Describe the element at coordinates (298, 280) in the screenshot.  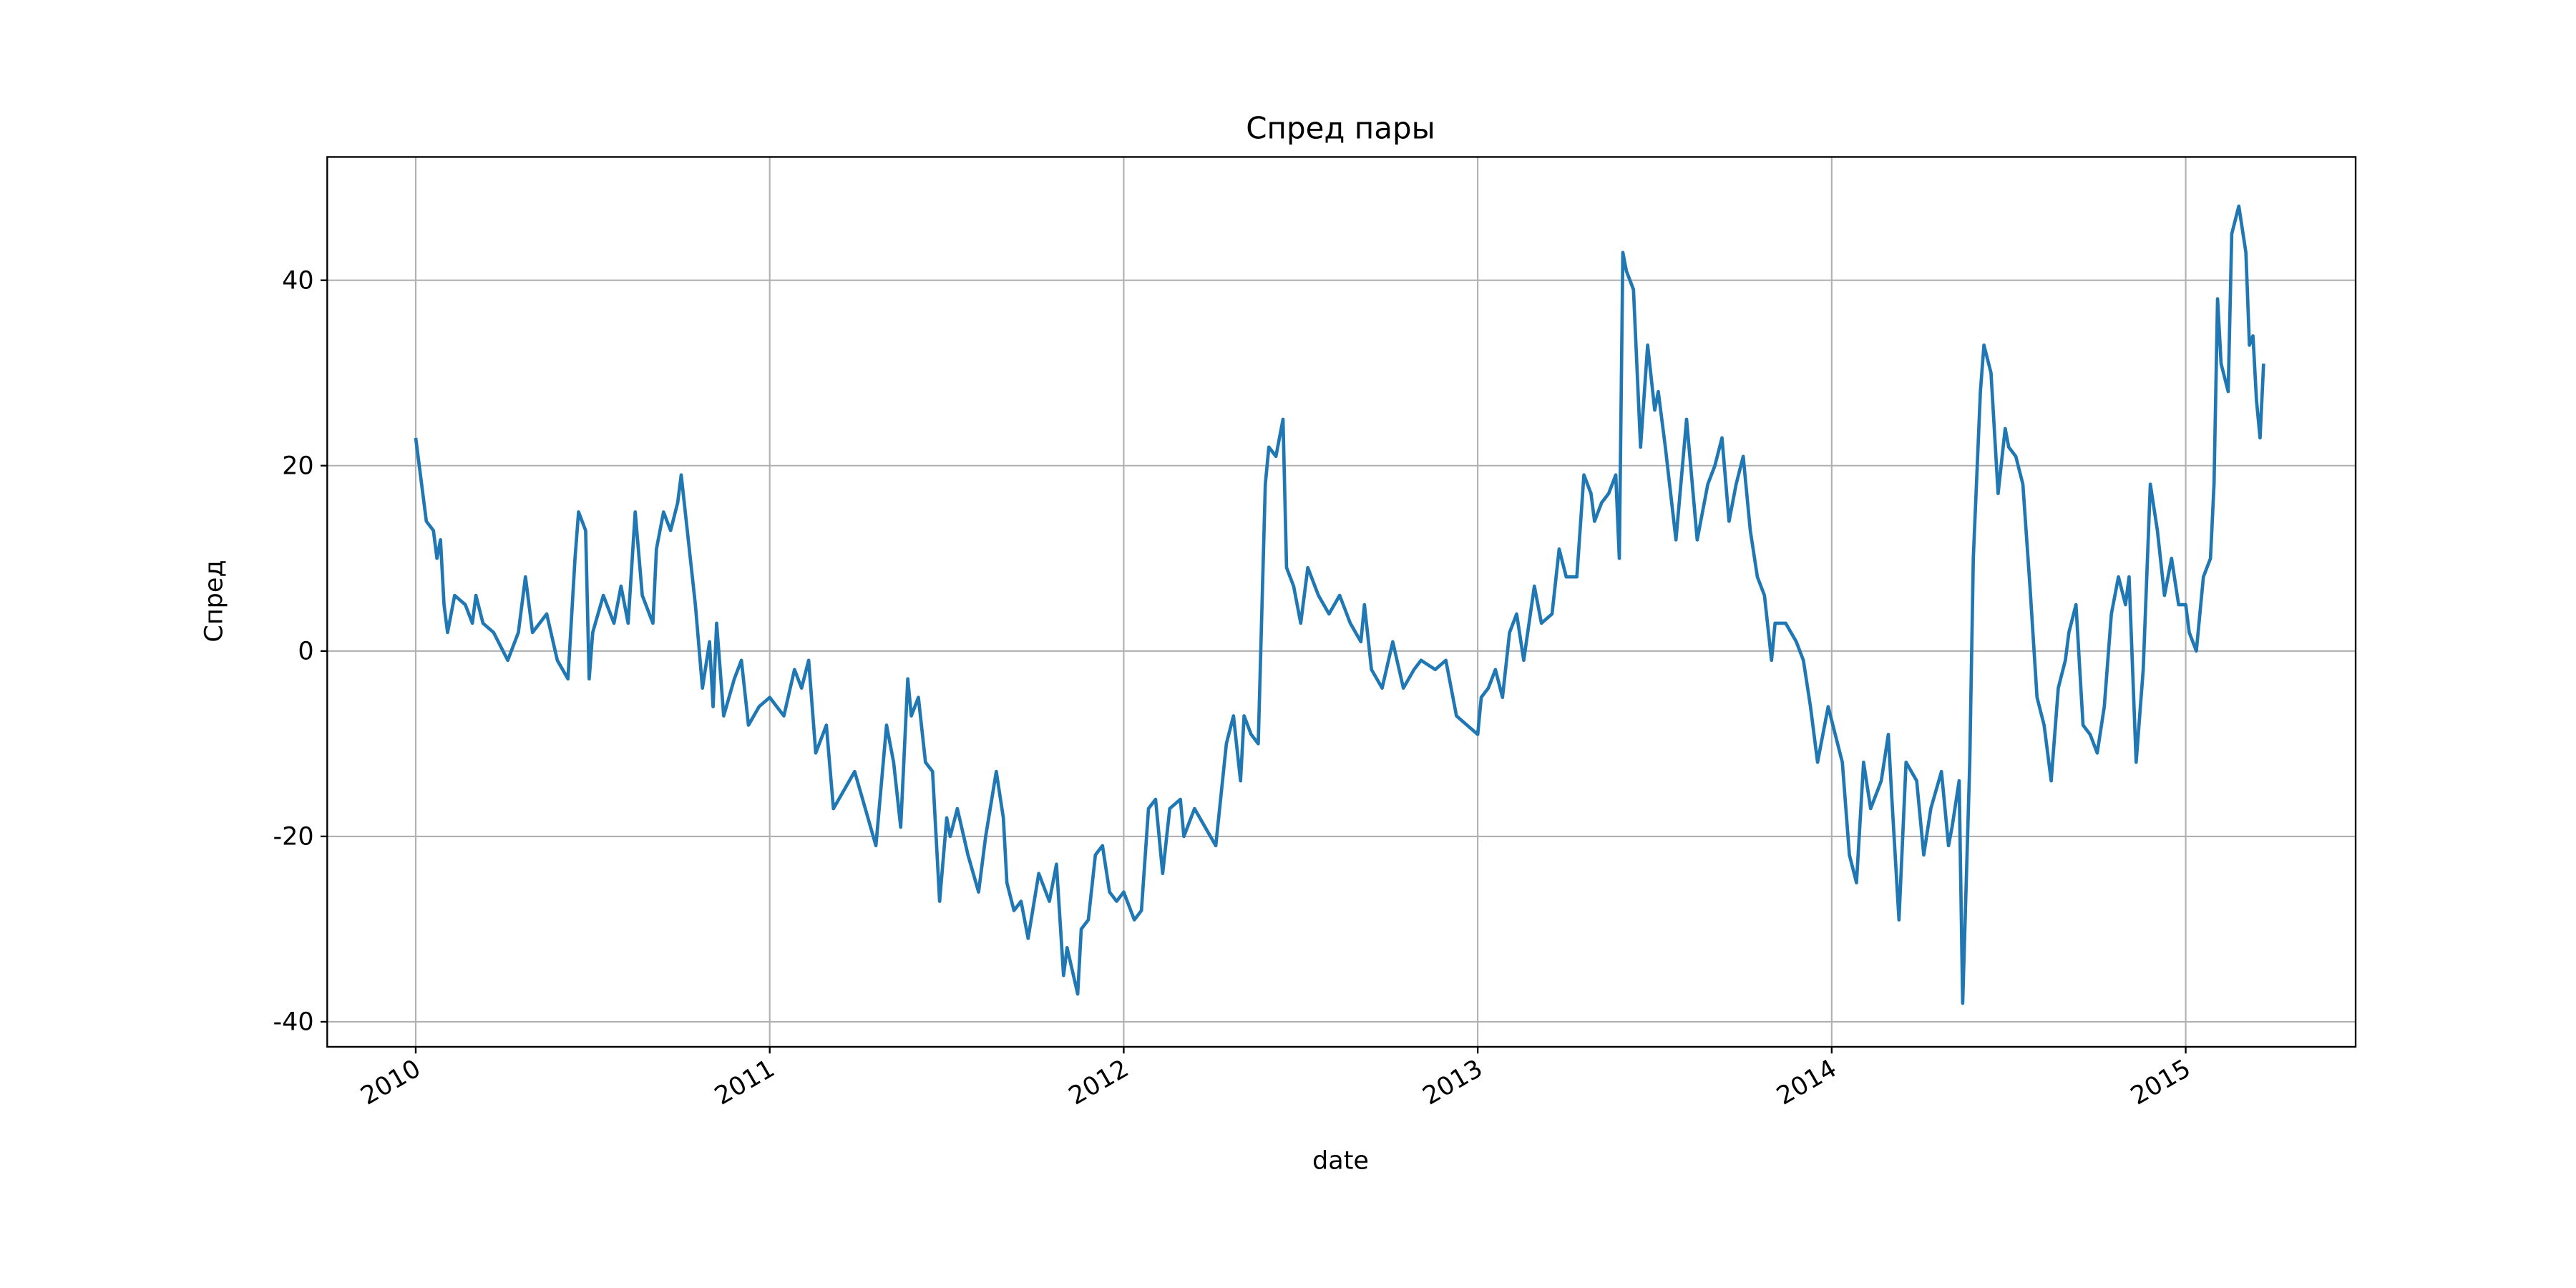
I see `y-tick-label: 40` at that location.